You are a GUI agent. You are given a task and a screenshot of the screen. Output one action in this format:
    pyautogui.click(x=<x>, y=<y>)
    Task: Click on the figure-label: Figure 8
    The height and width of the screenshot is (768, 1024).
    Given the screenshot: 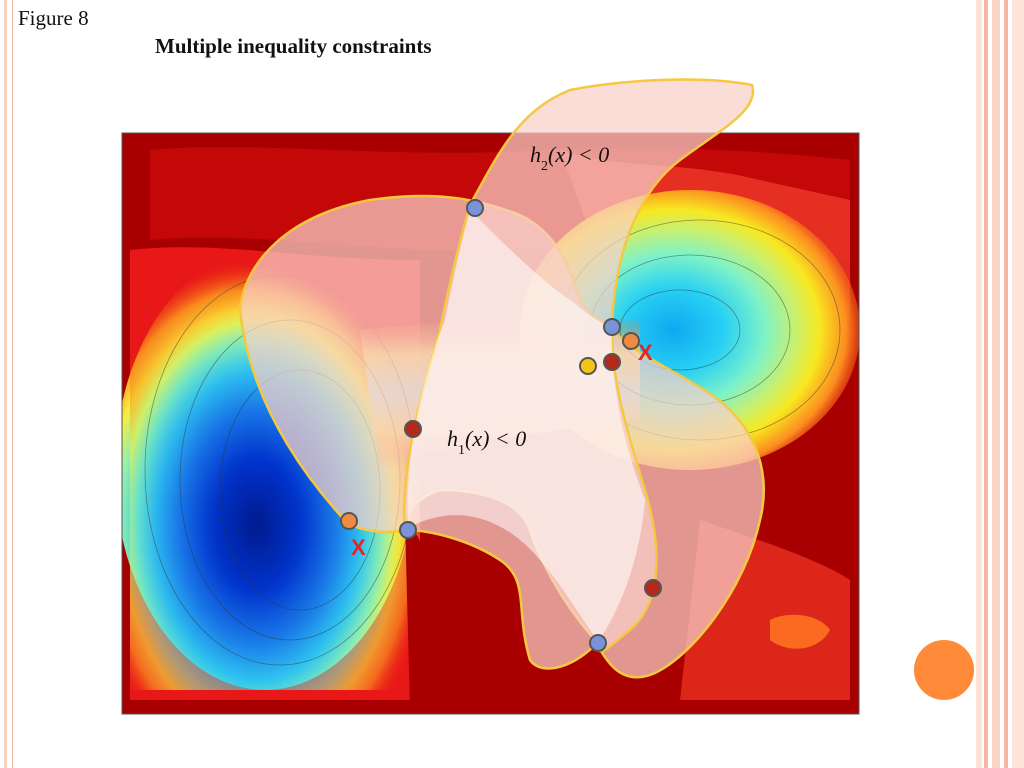 What is the action you would take?
    pyautogui.click(x=53, y=18)
    